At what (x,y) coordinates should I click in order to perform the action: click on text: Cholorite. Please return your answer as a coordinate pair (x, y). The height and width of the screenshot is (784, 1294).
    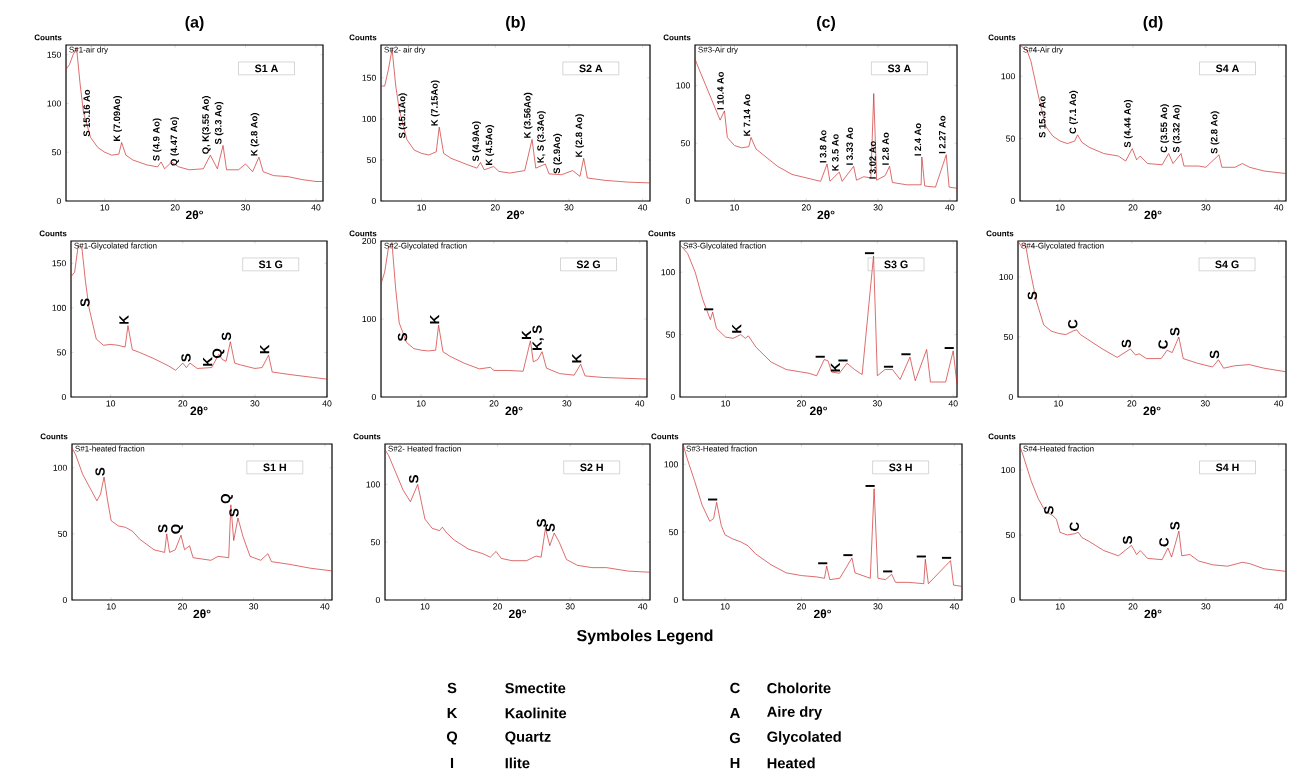
    Looking at the image, I should click on (799, 688).